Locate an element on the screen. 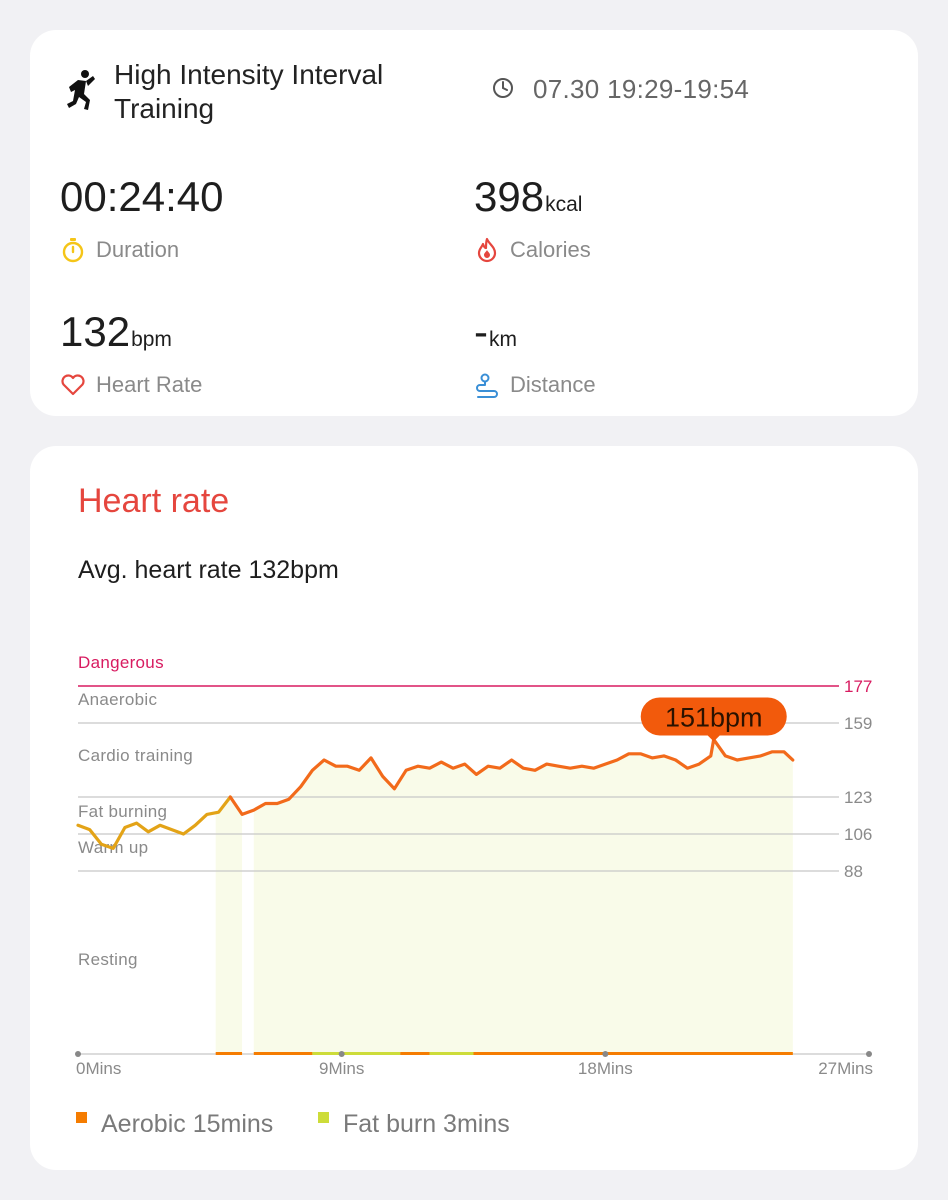 The height and width of the screenshot is (1200, 948). clock-icon is located at coordinates (503, 88).